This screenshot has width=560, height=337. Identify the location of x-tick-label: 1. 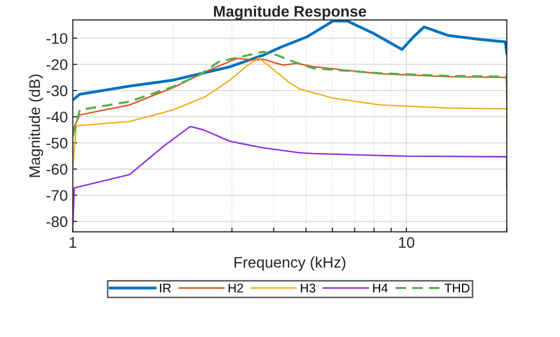
(73, 242).